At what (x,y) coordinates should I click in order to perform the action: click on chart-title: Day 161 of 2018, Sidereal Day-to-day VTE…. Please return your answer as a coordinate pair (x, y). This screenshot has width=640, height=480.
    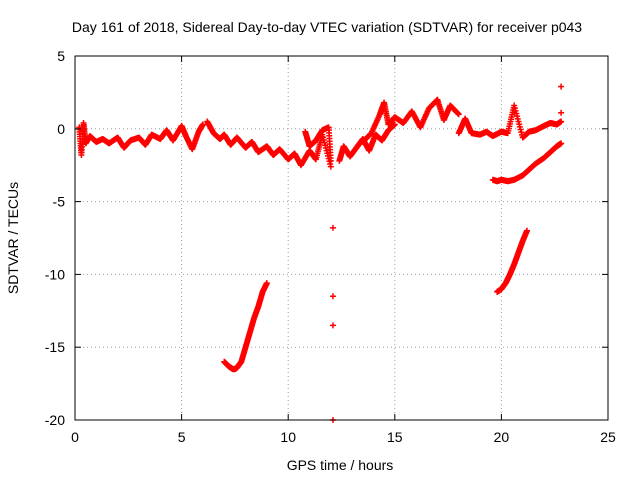
    Looking at the image, I should click on (327, 27).